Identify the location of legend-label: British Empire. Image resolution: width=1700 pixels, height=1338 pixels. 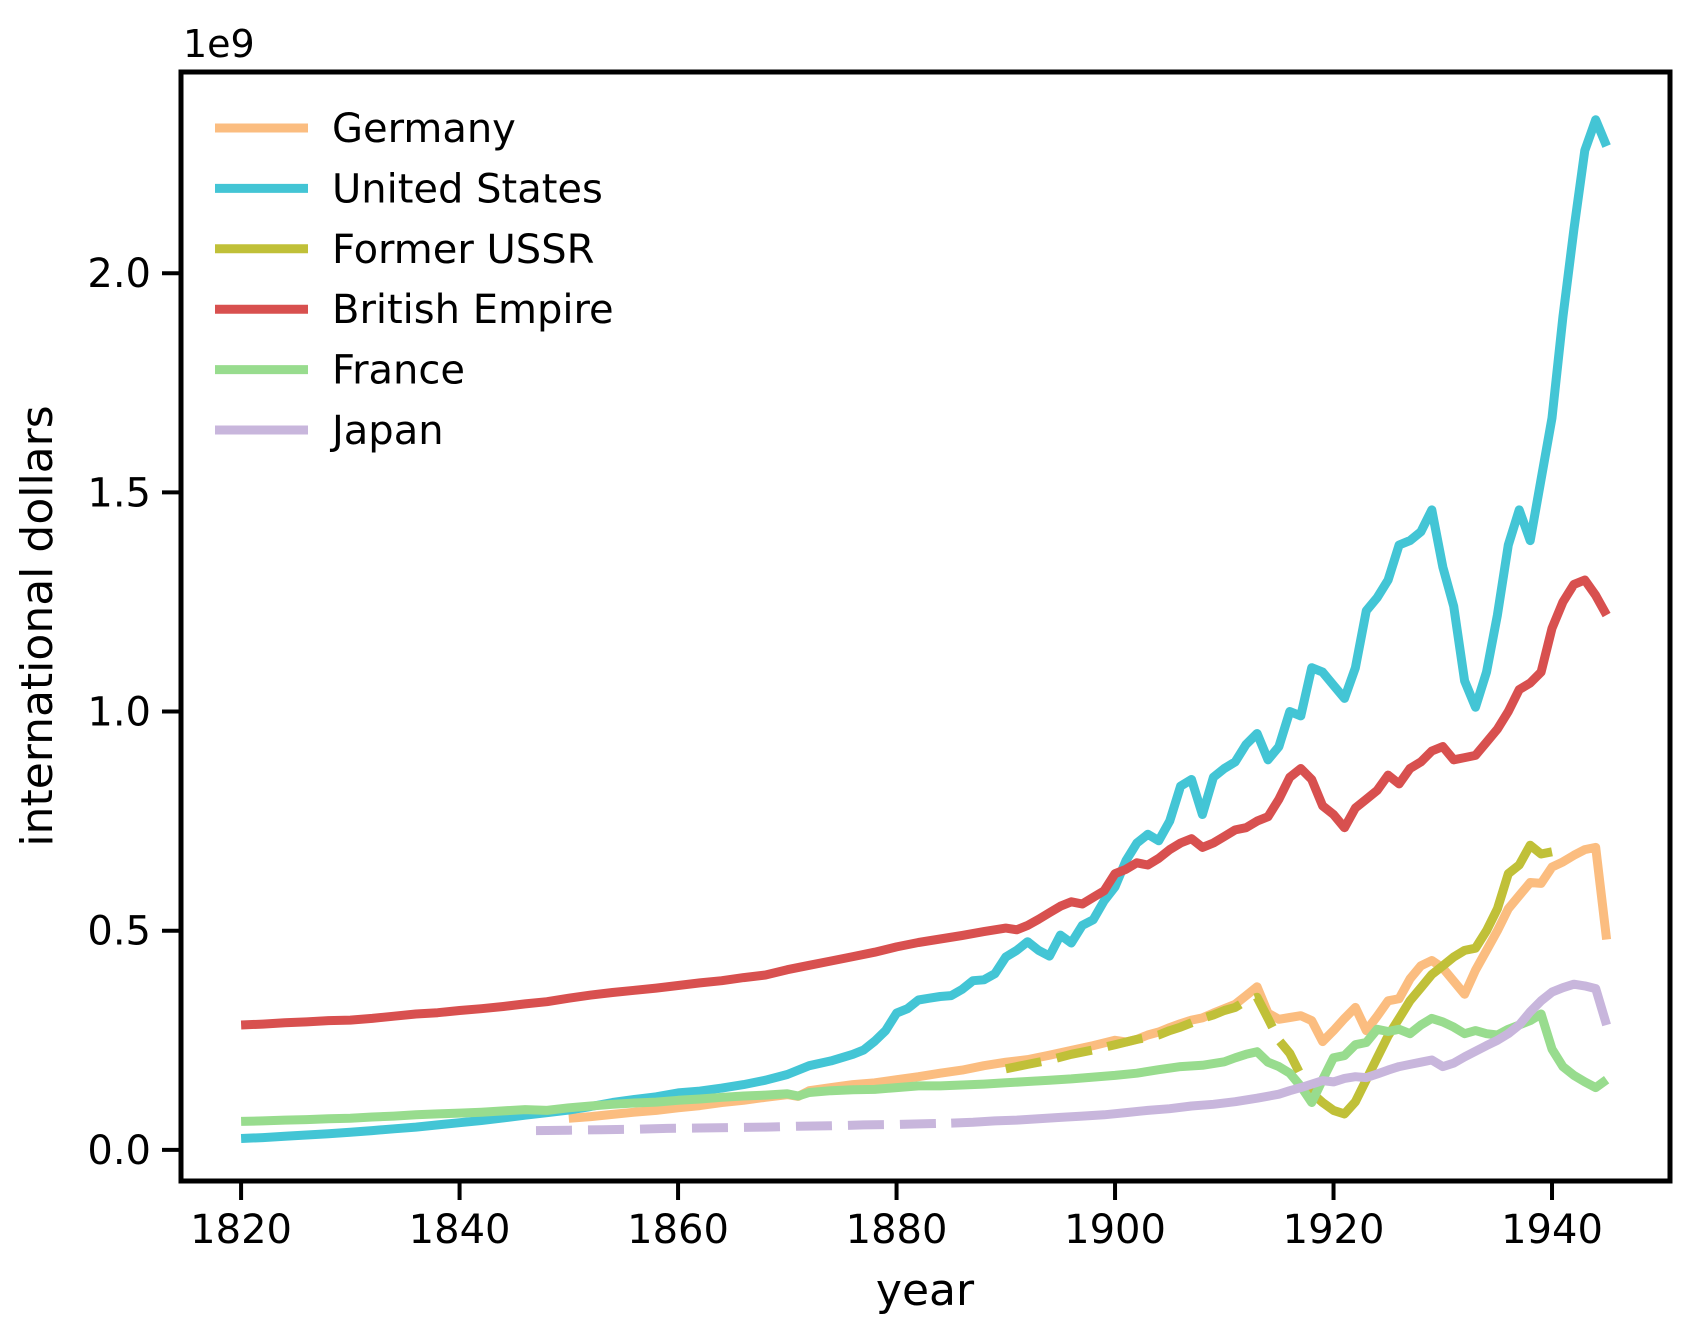
(473, 310).